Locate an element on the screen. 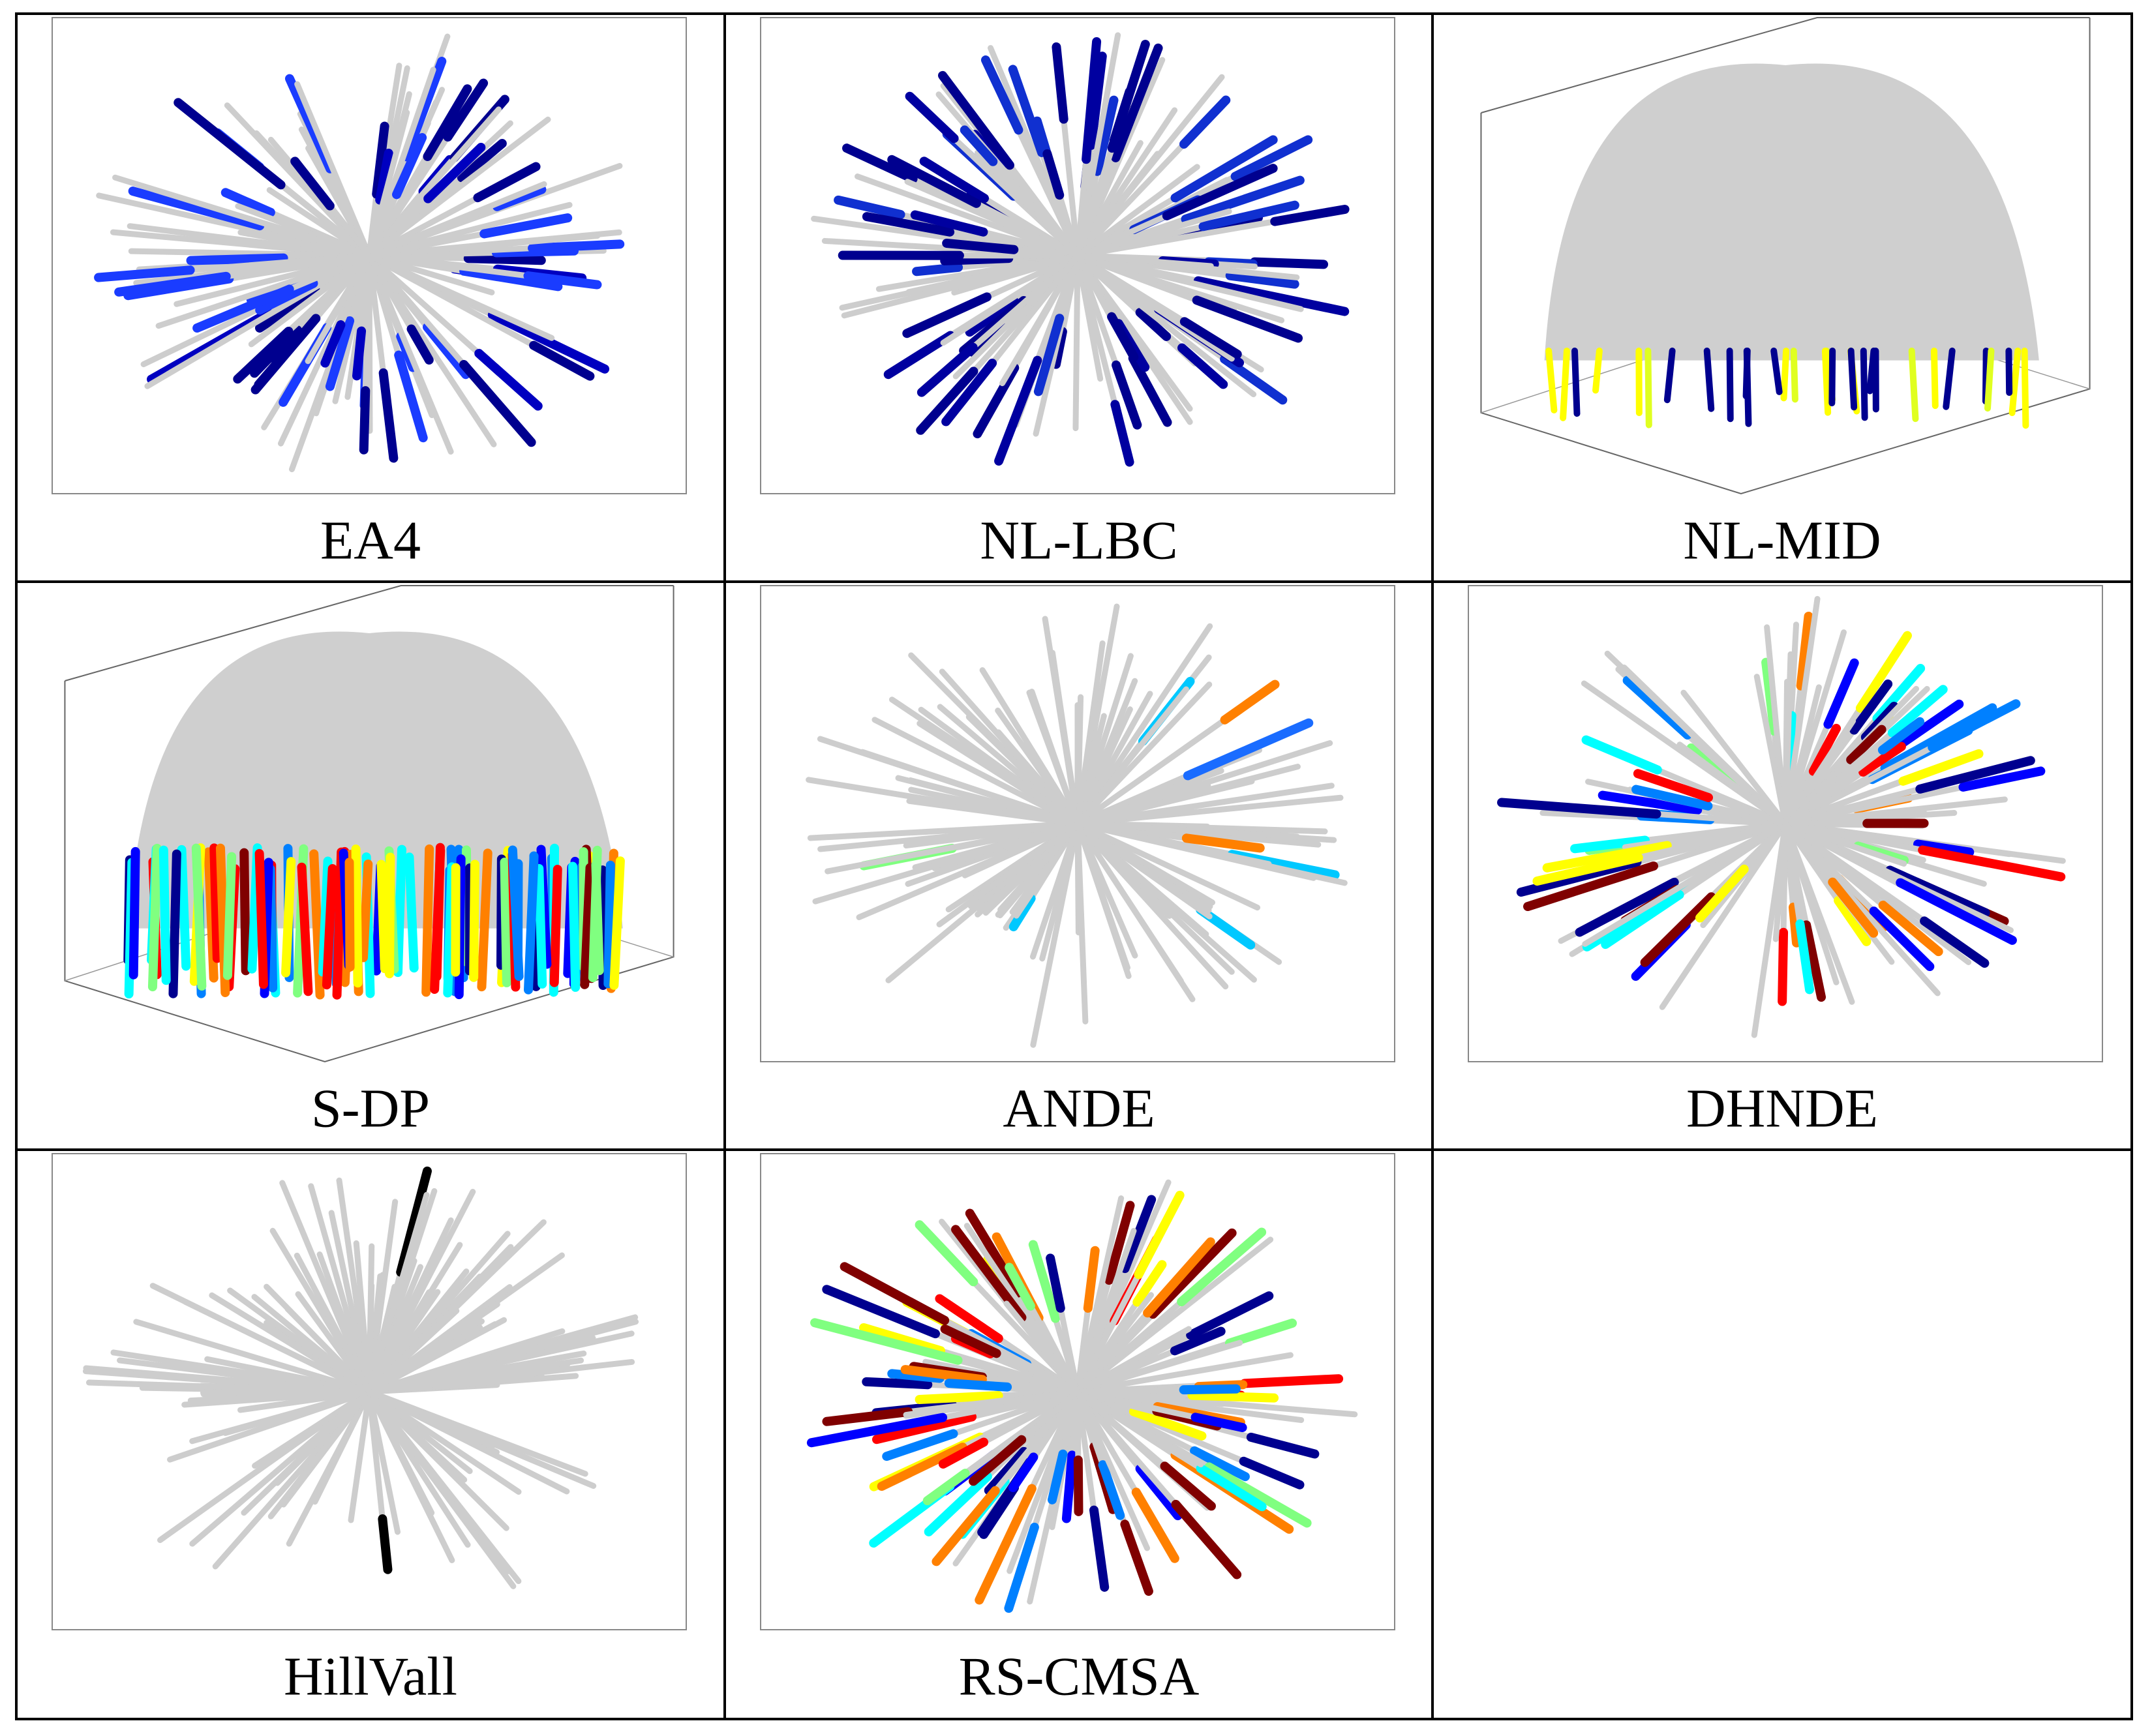 This screenshot has width=2152, height=1736. panel-label: DHNDE is located at coordinates (1782, 1108).